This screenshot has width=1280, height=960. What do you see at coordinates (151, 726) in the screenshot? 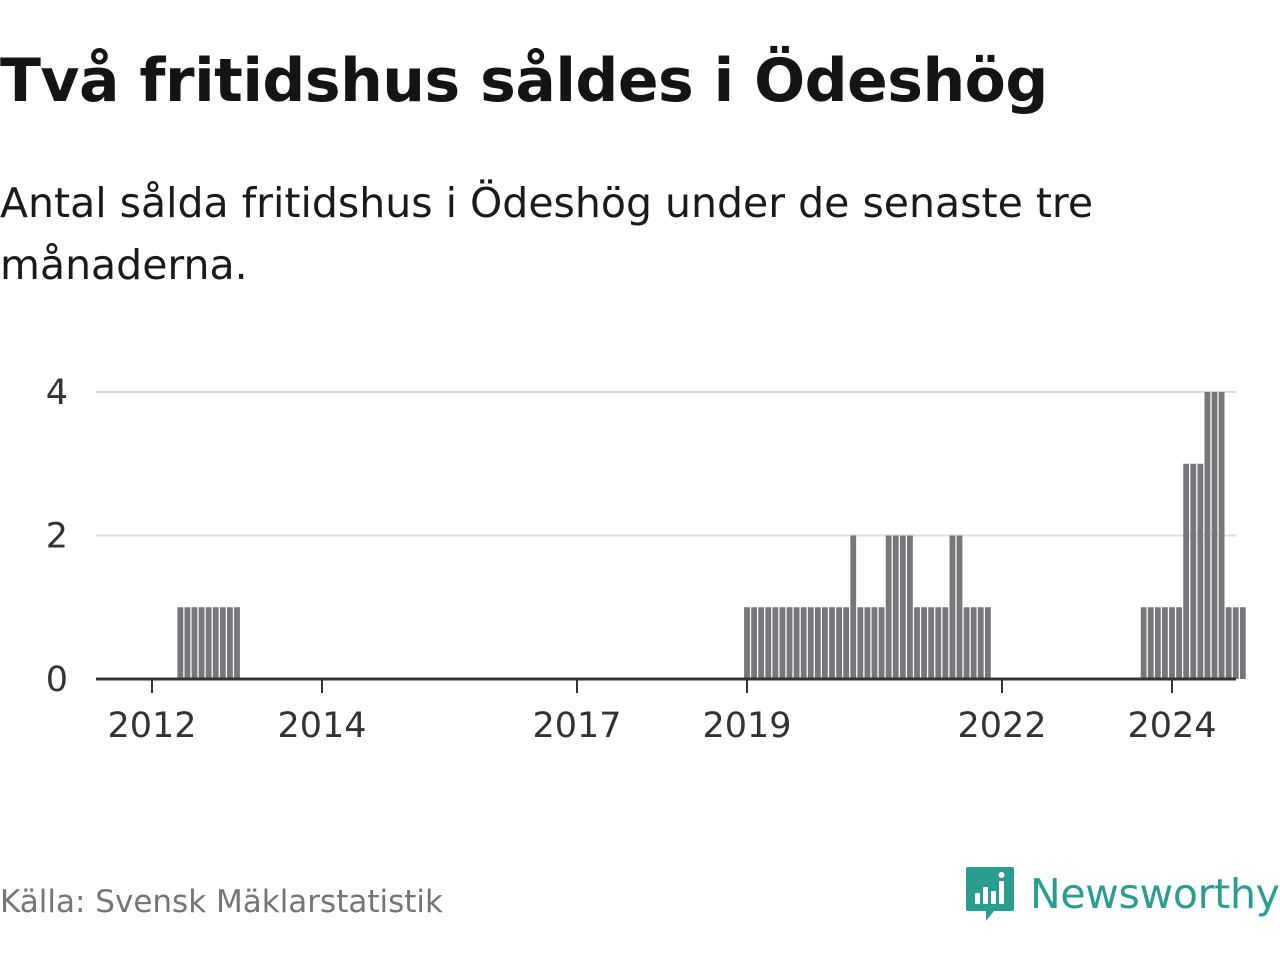
I see `x-tick-label: 2012` at bounding box center [151, 726].